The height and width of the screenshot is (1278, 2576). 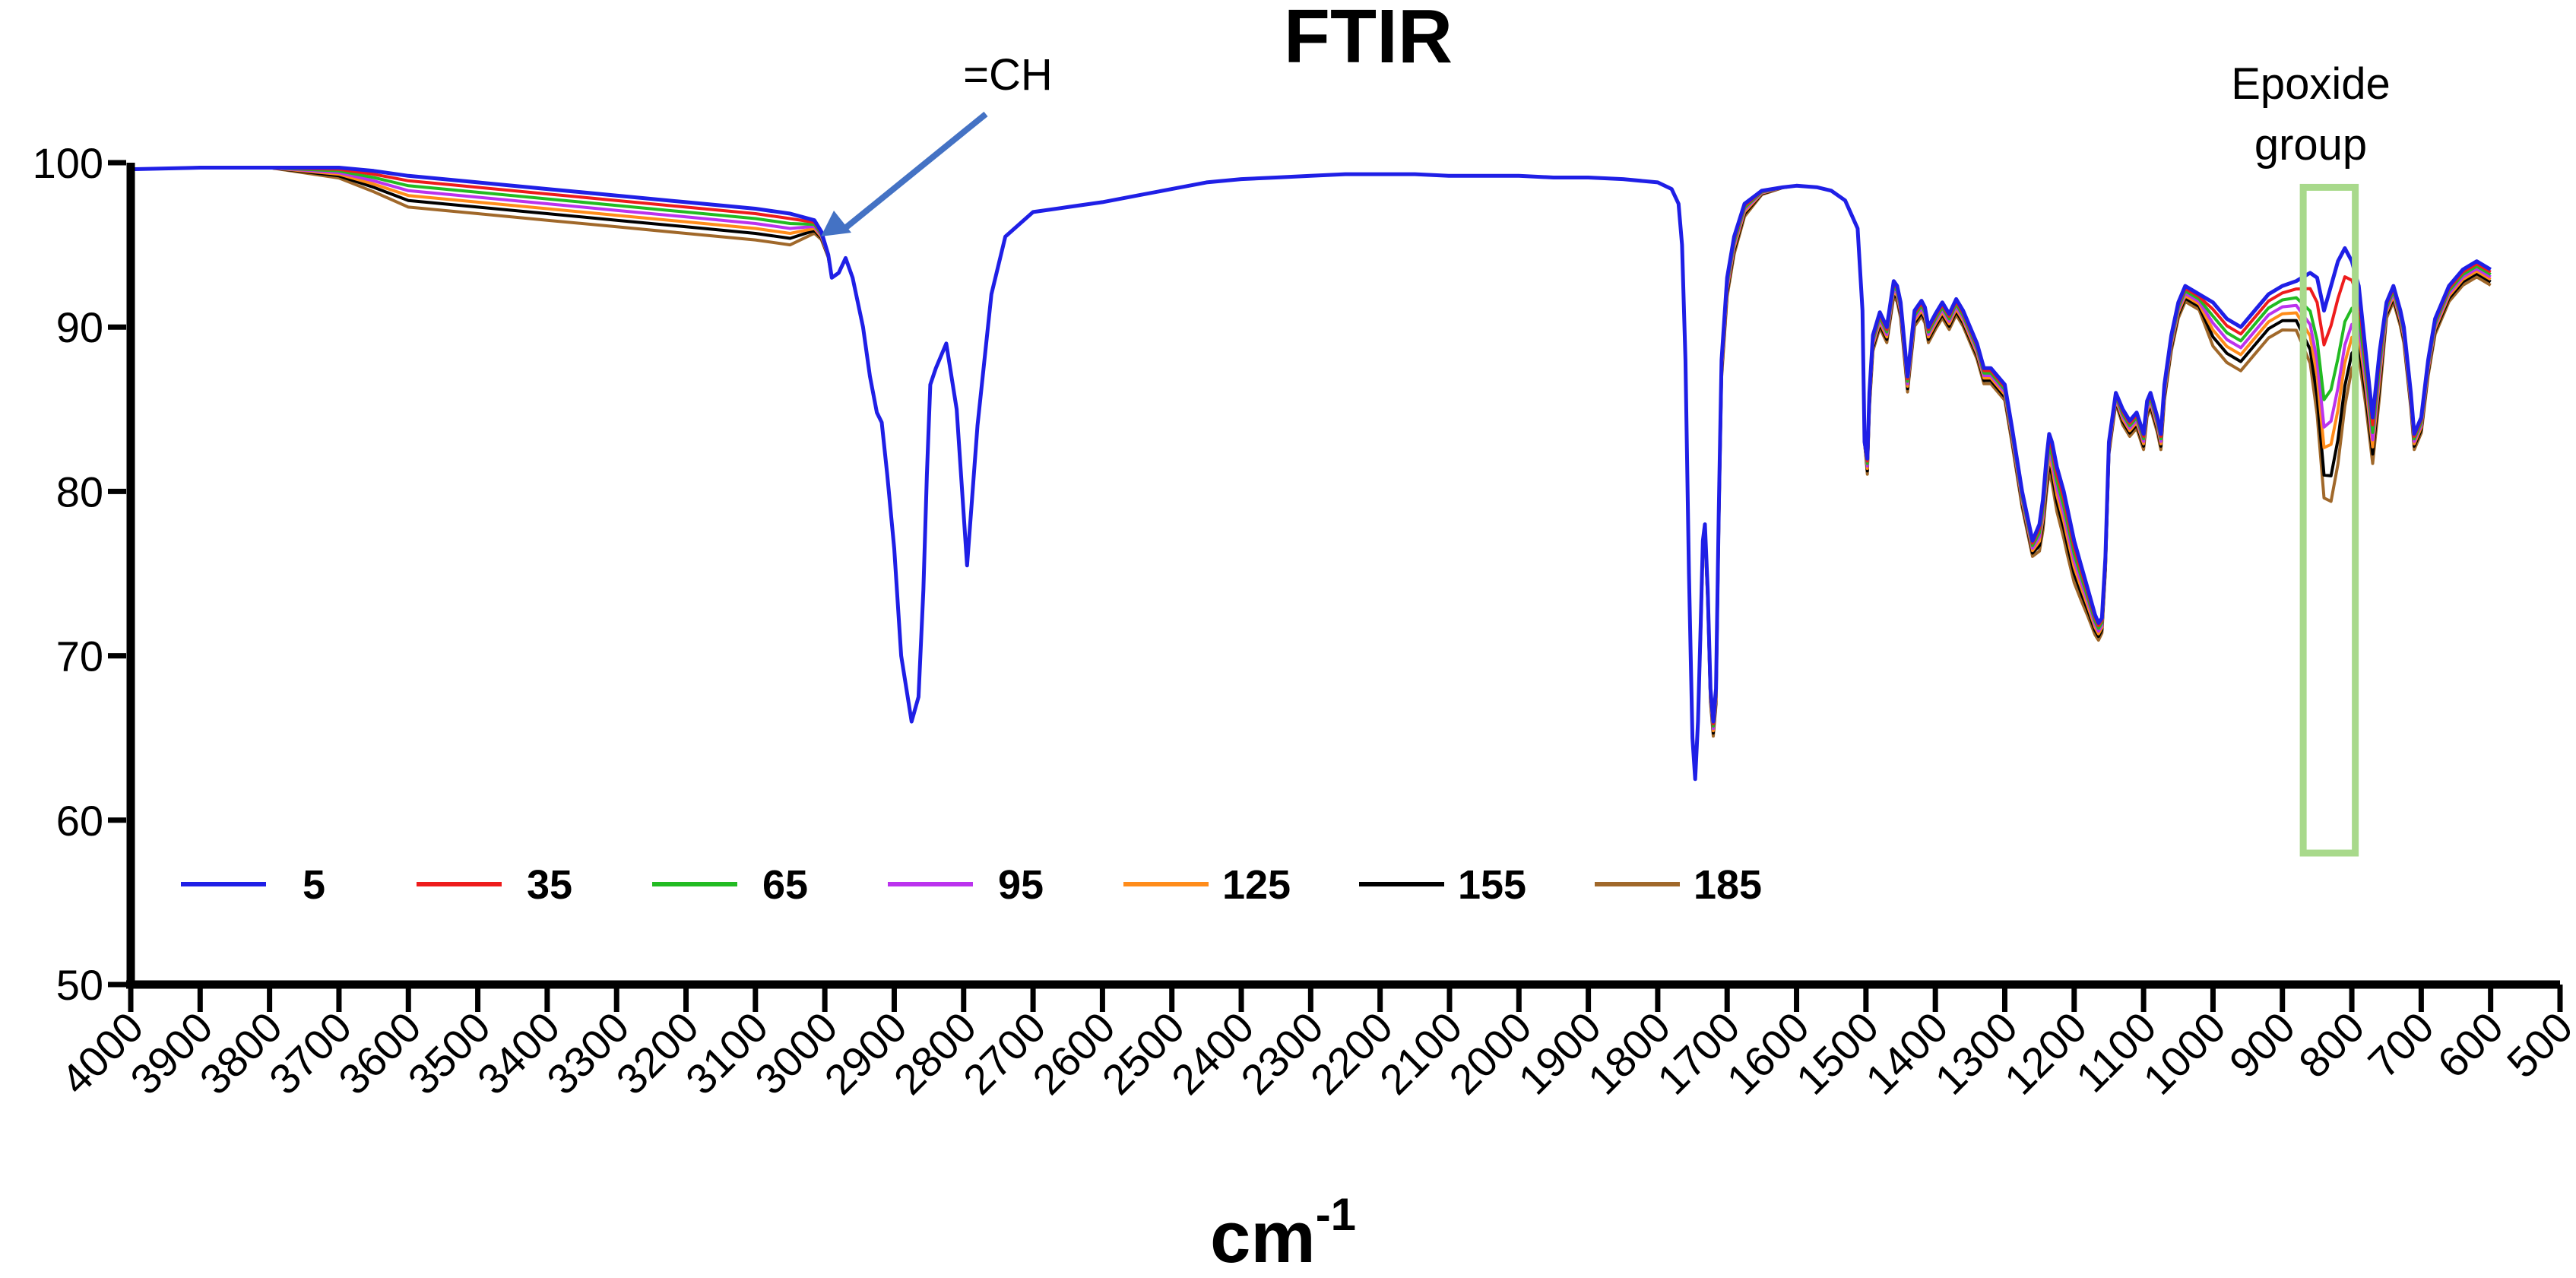 What do you see at coordinates (79, 985) in the screenshot?
I see `y-tick-label: 50` at bounding box center [79, 985].